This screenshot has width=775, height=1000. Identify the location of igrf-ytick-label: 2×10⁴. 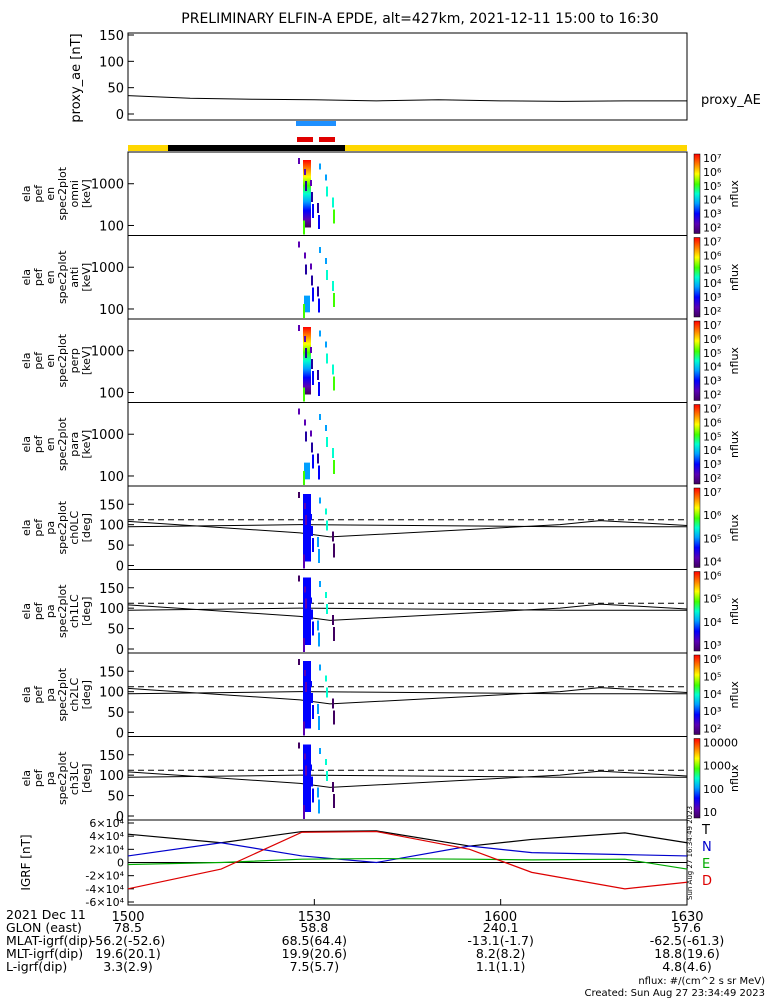
(106, 849).